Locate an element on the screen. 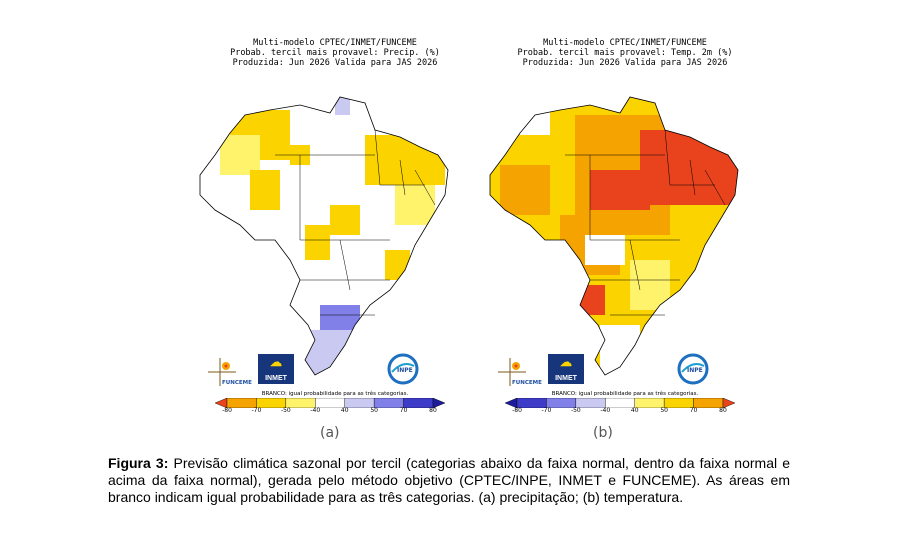 This screenshot has width=905, height=533. precipitation-shading is located at coordinates (324, 236).